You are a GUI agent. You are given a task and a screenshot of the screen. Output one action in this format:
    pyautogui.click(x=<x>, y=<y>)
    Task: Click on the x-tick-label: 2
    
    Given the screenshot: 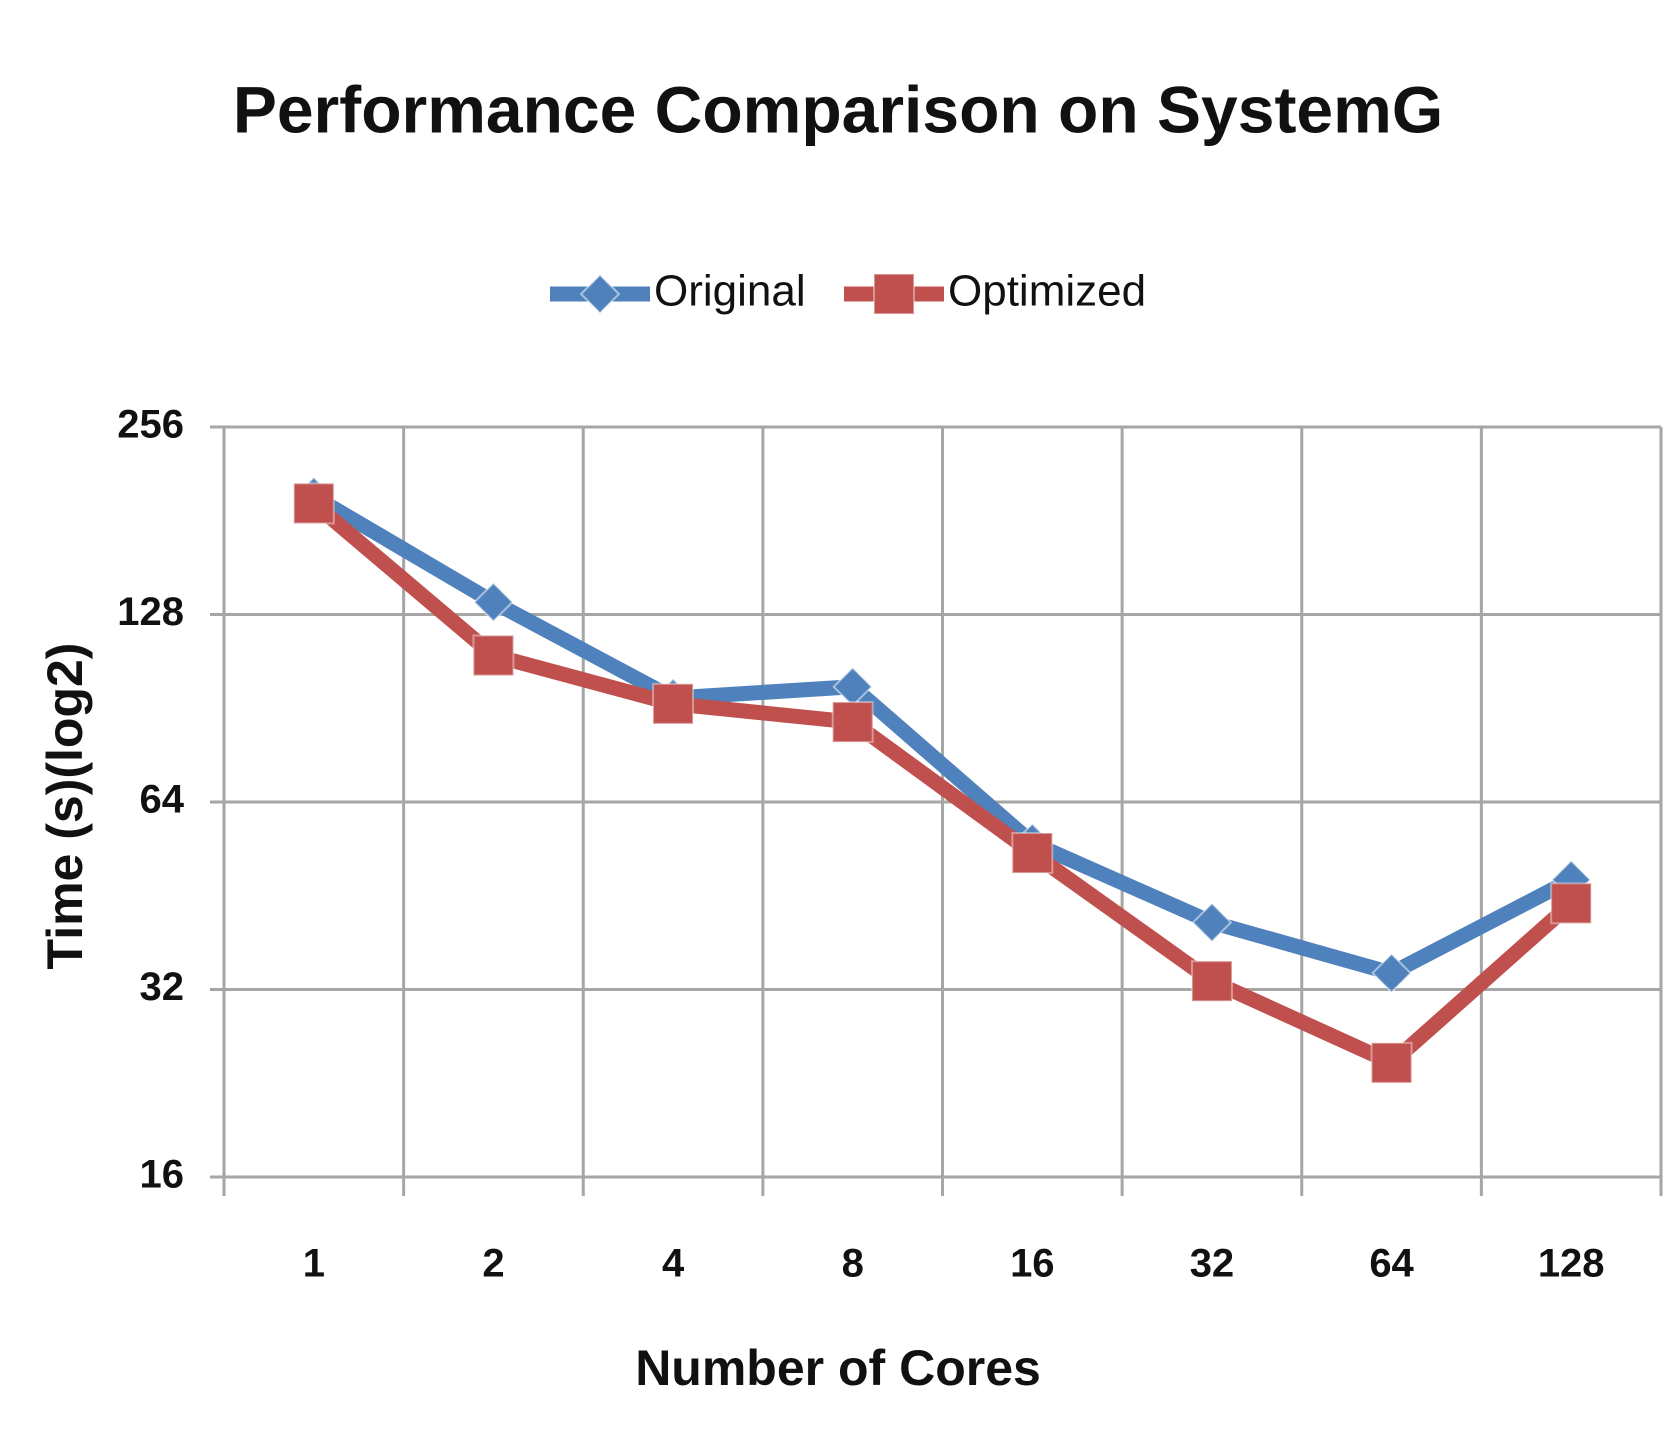 What is the action you would take?
    pyautogui.click(x=493, y=1264)
    